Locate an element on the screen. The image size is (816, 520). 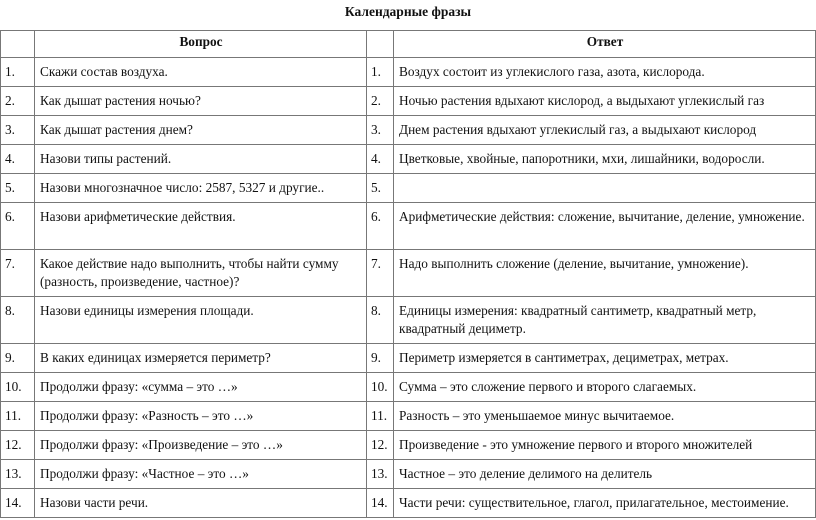
question-number: 9. is located at coordinates (17, 358).